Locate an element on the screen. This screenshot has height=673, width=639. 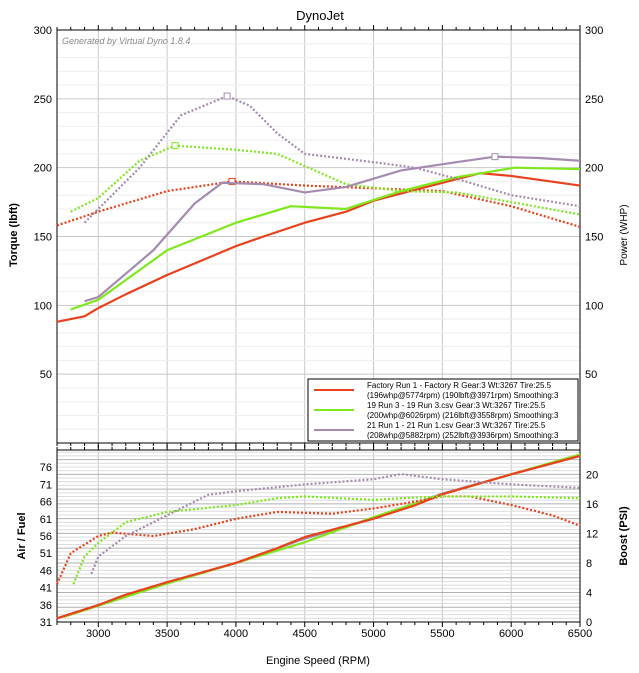
x-tick-label: 4000 is located at coordinates (236, 634).